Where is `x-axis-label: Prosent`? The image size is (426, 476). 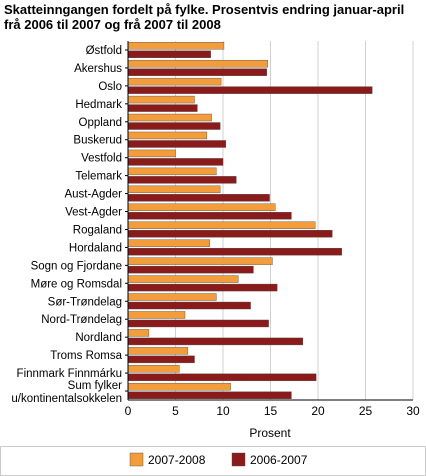 x-axis-label: Prosent is located at coordinates (270, 433).